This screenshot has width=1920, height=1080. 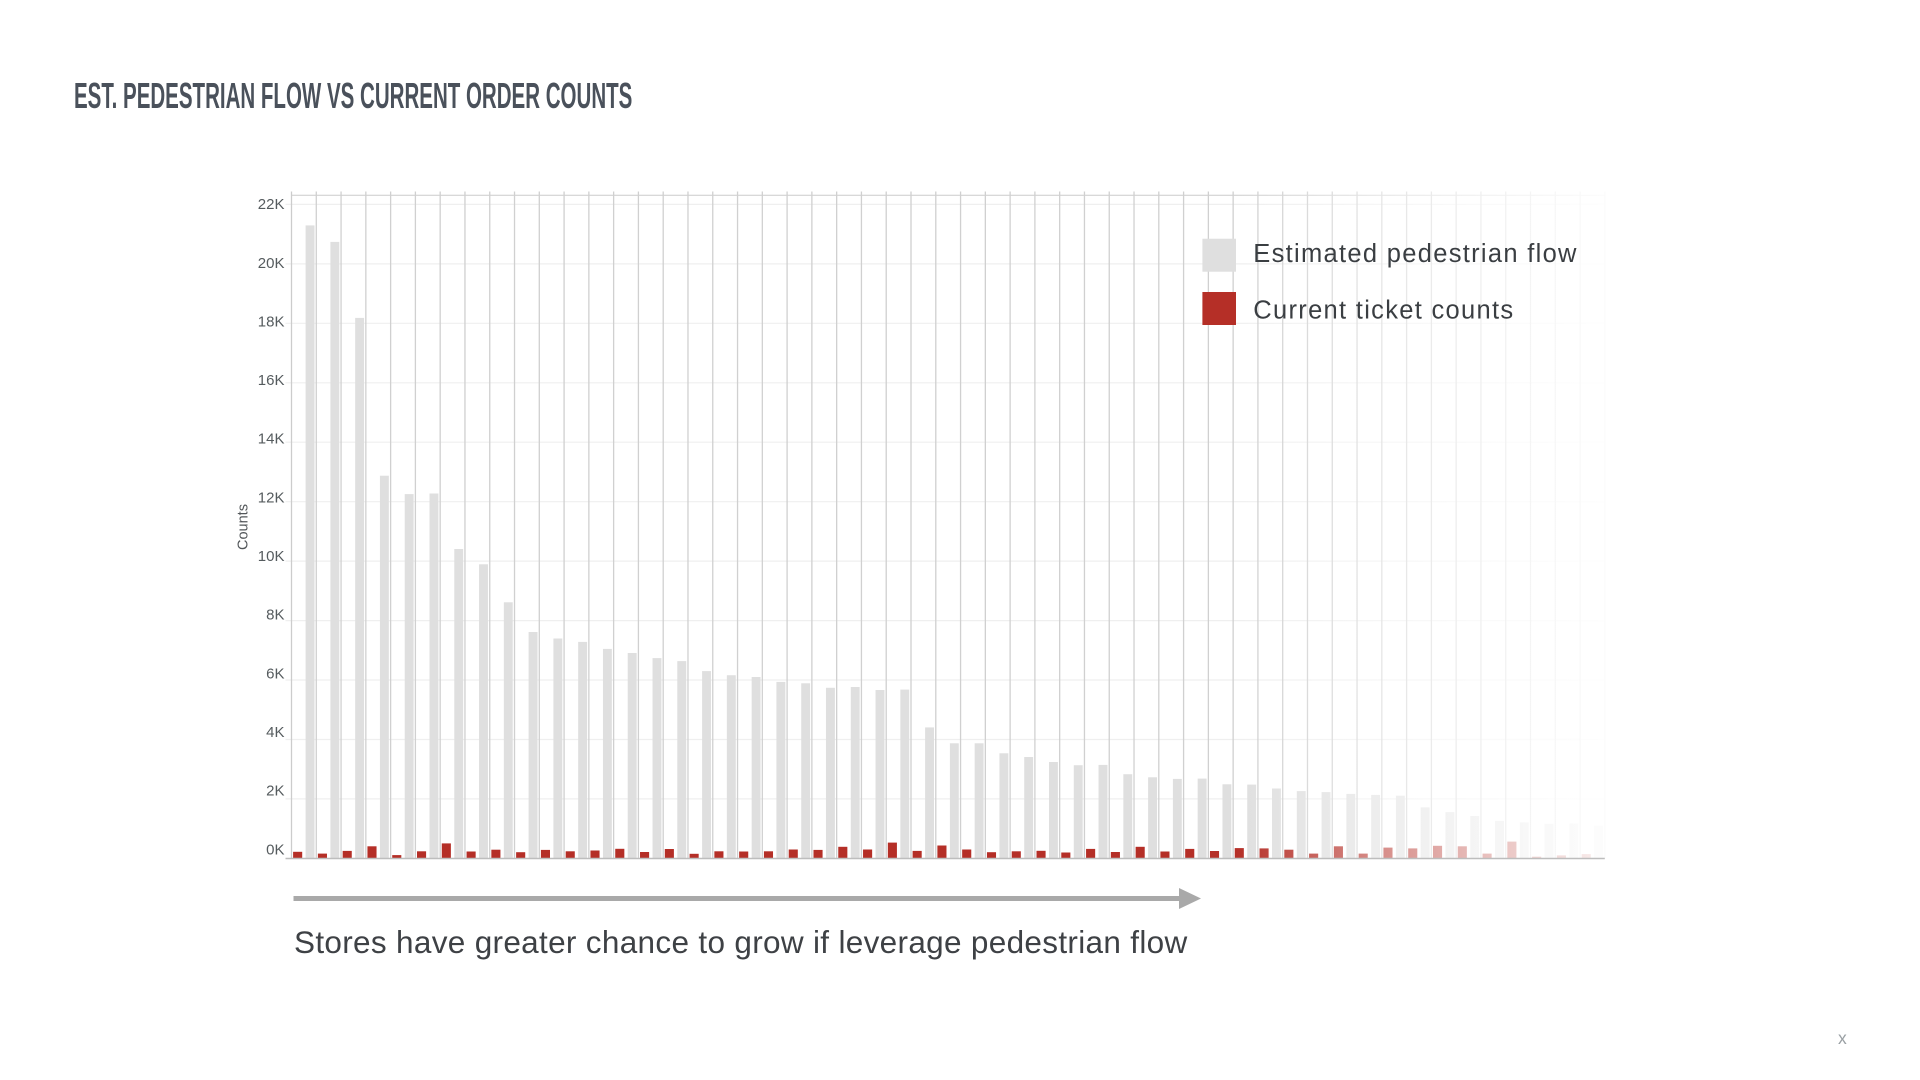 What do you see at coordinates (275, 615) in the screenshot?
I see `svg-text: 8K` at bounding box center [275, 615].